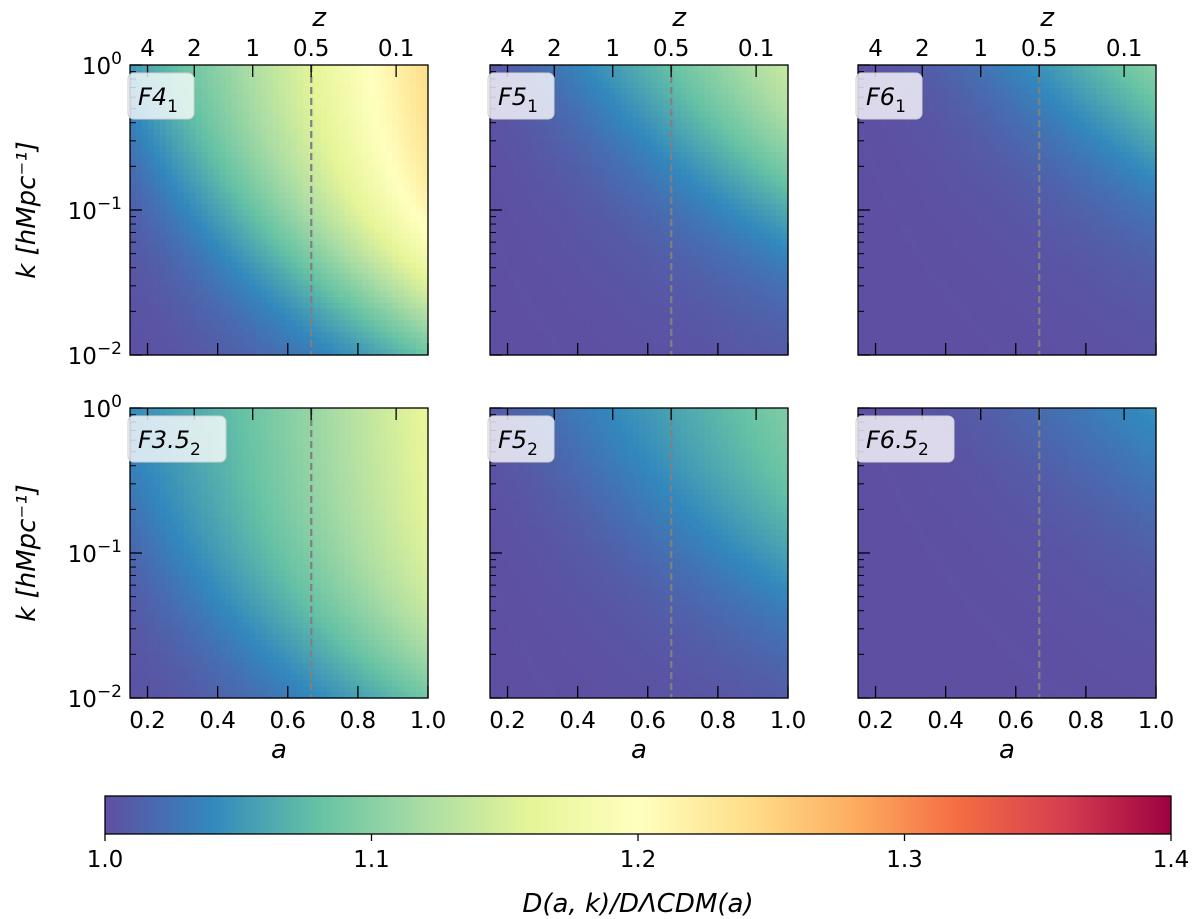 Image resolution: width=1200 pixels, height=919 pixels. I want to click on panel-label-box, so click(161, 96).